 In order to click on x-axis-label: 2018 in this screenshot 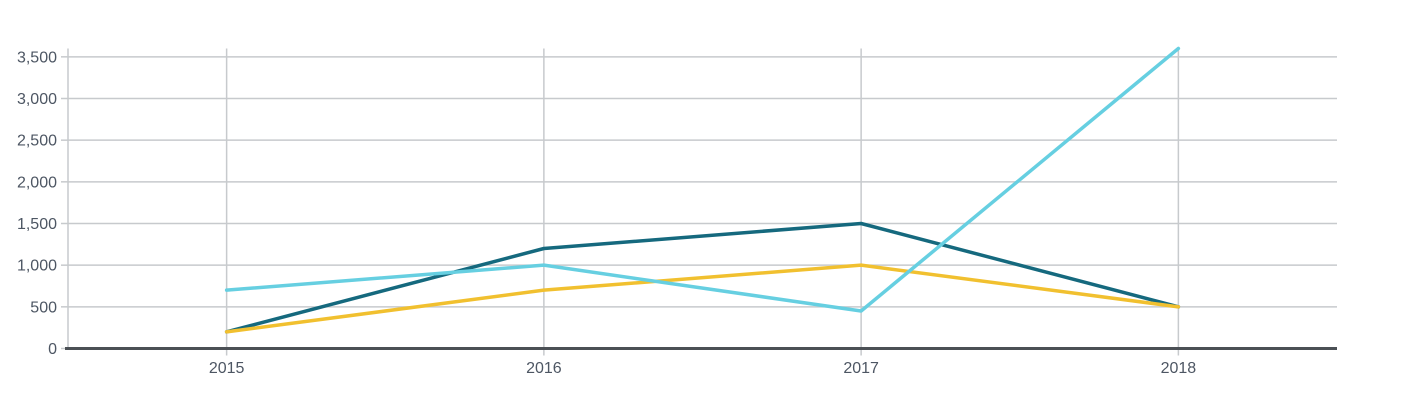, I will do `click(1179, 368)`.